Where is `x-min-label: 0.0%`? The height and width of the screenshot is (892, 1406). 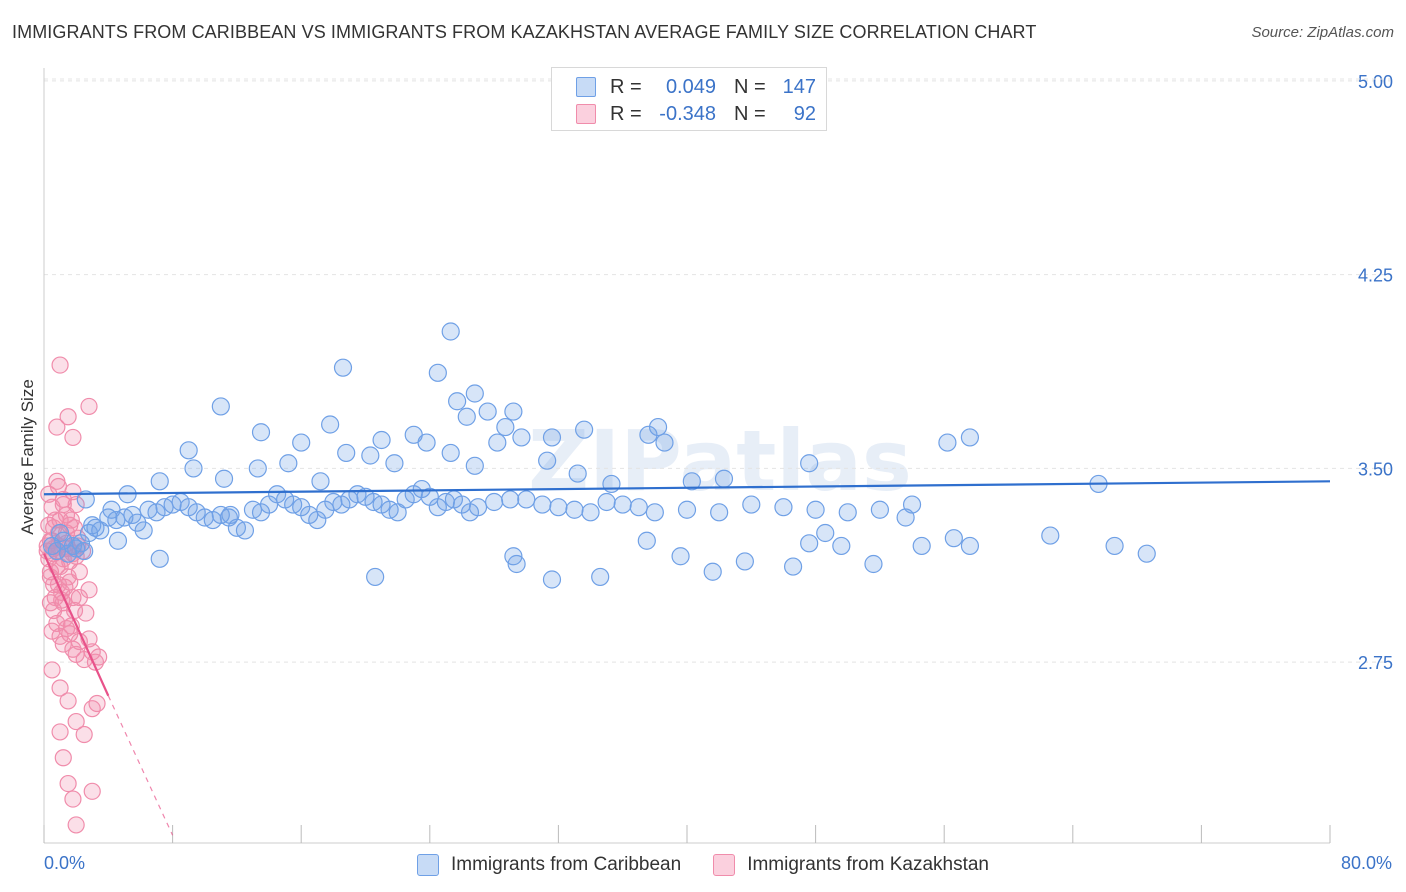 x-min-label: 0.0% is located at coordinates (65, 863).